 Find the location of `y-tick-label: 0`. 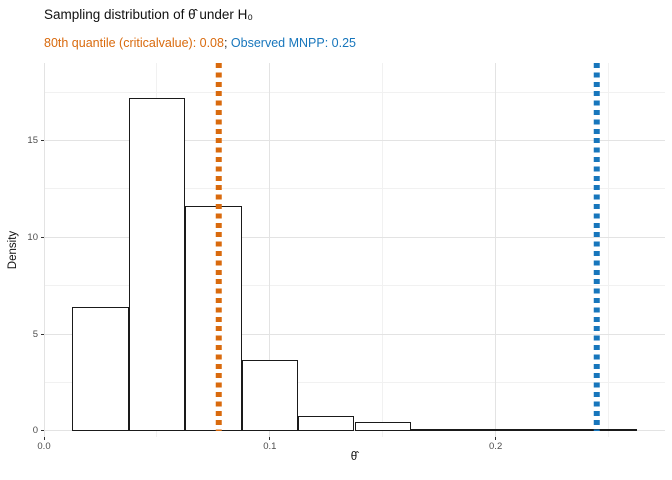

y-tick-label: 0 is located at coordinates (35, 431).